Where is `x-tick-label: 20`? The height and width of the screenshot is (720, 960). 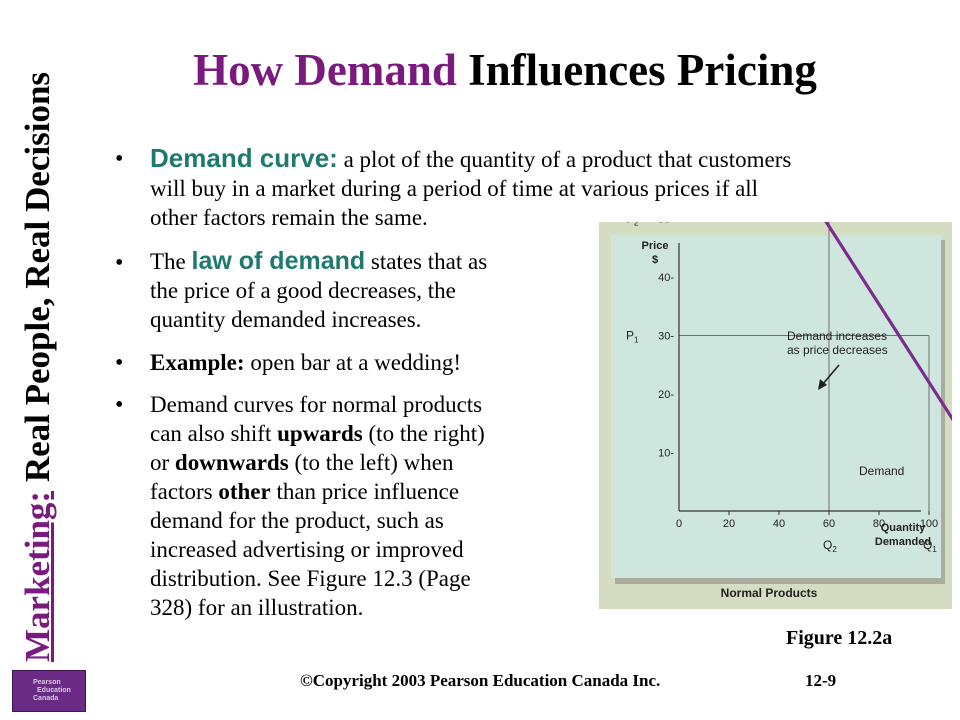
x-tick-label: 20 is located at coordinates (729, 524).